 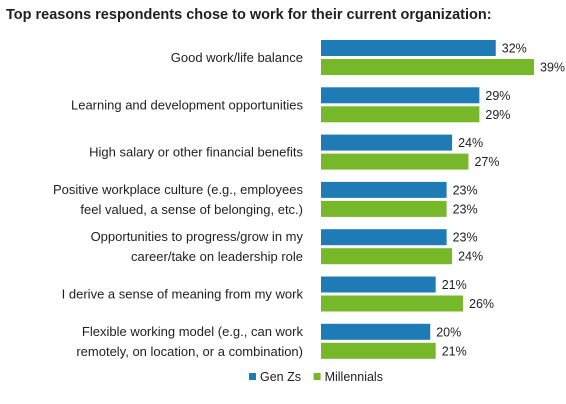 I want to click on category-label: feel valued, a sense of belonging, etc.), so click(x=191, y=209).